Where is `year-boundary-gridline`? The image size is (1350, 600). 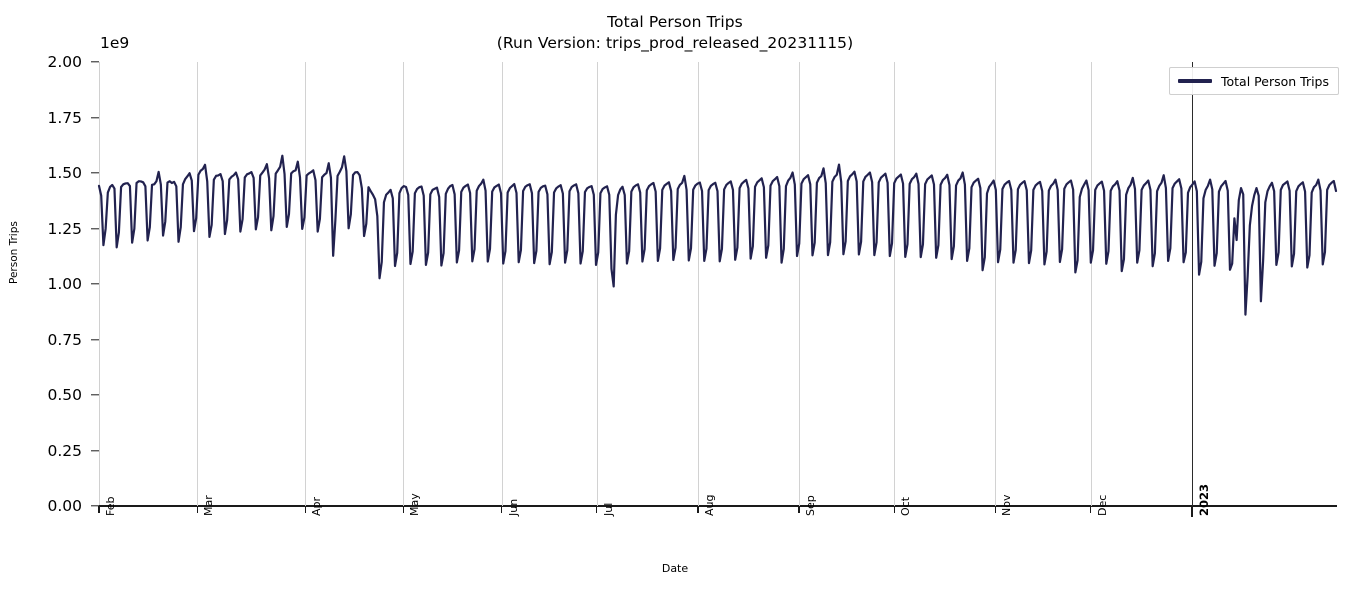 year-boundary-gridline is located at coordinates (1192, 284).